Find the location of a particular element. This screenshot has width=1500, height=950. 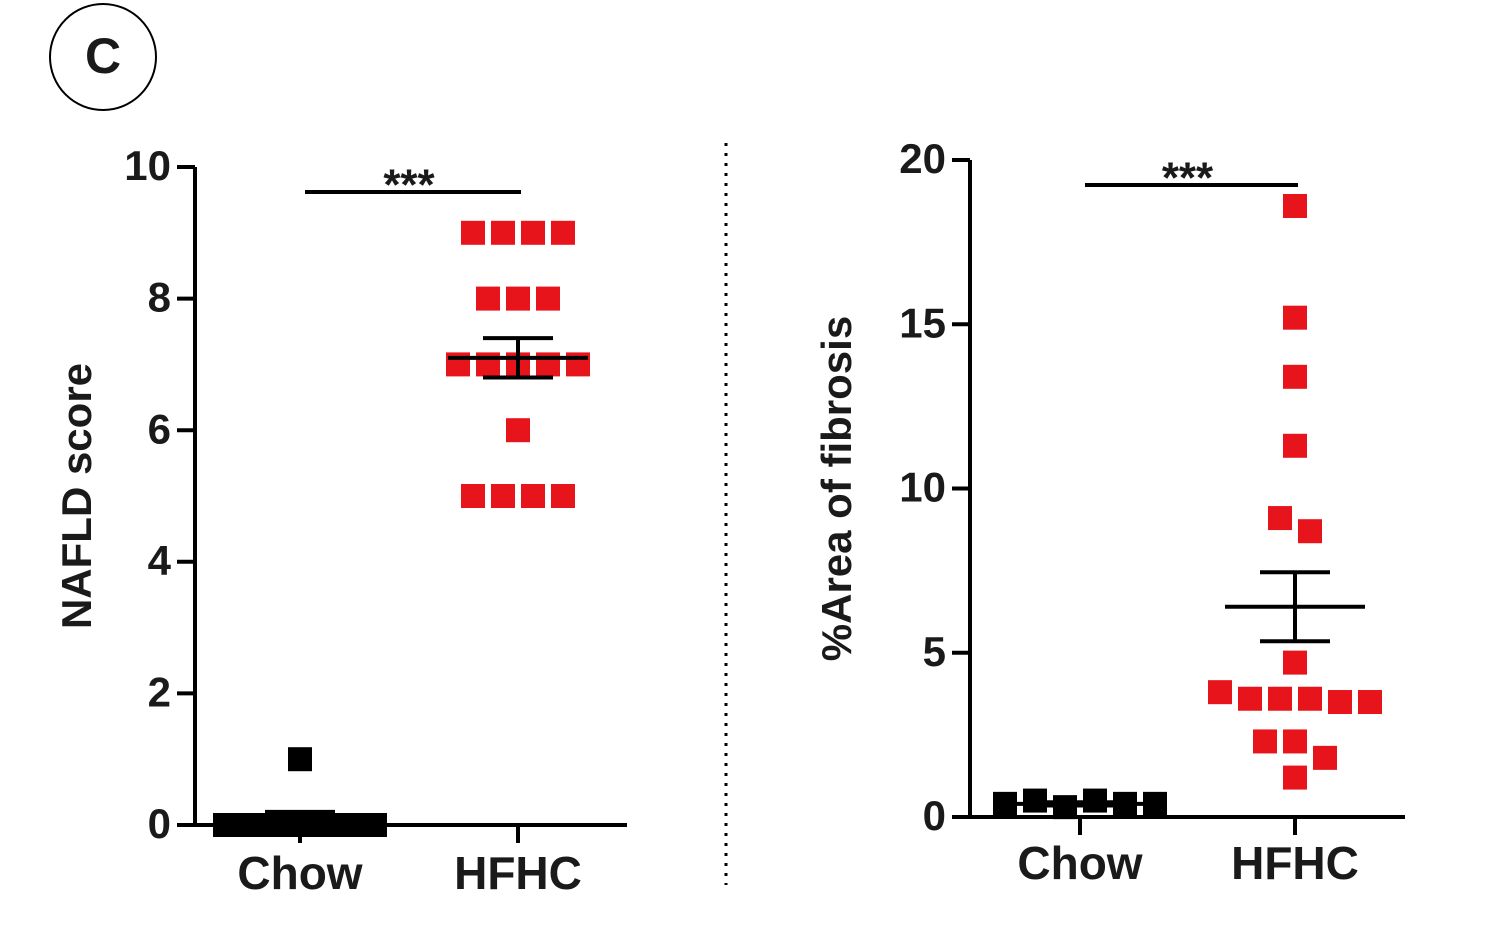

y-tick-label: 15 is located at coordinates (922, 322).